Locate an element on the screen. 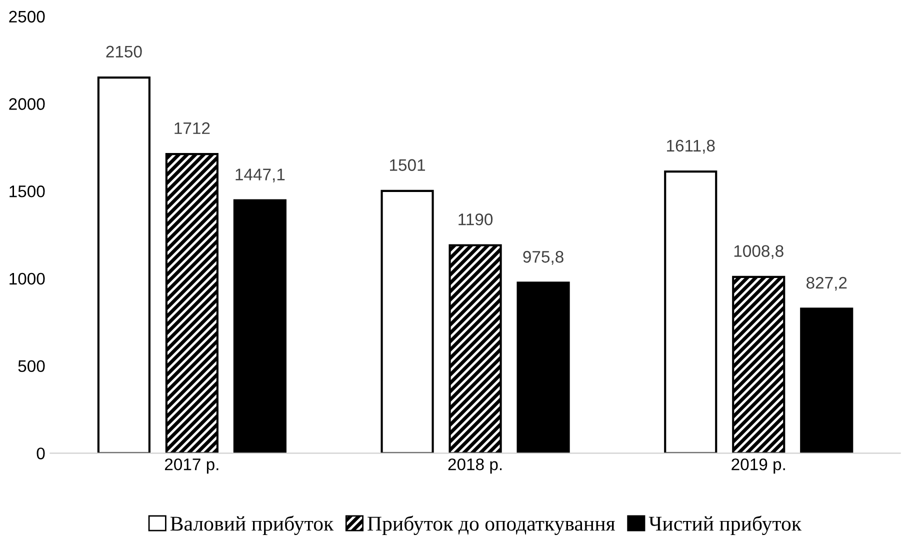 The width and height of the screenshot is (914, 546). data-label: 1190 is located at coordinates (475, 220).